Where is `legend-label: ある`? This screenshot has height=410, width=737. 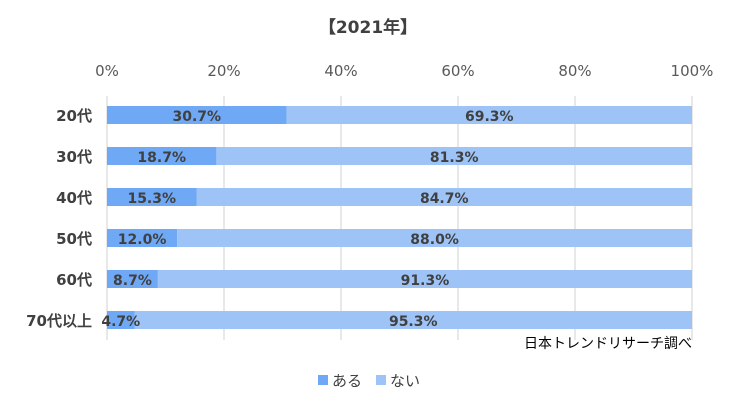 legend-label: ある is located at coordinates (347, 381).